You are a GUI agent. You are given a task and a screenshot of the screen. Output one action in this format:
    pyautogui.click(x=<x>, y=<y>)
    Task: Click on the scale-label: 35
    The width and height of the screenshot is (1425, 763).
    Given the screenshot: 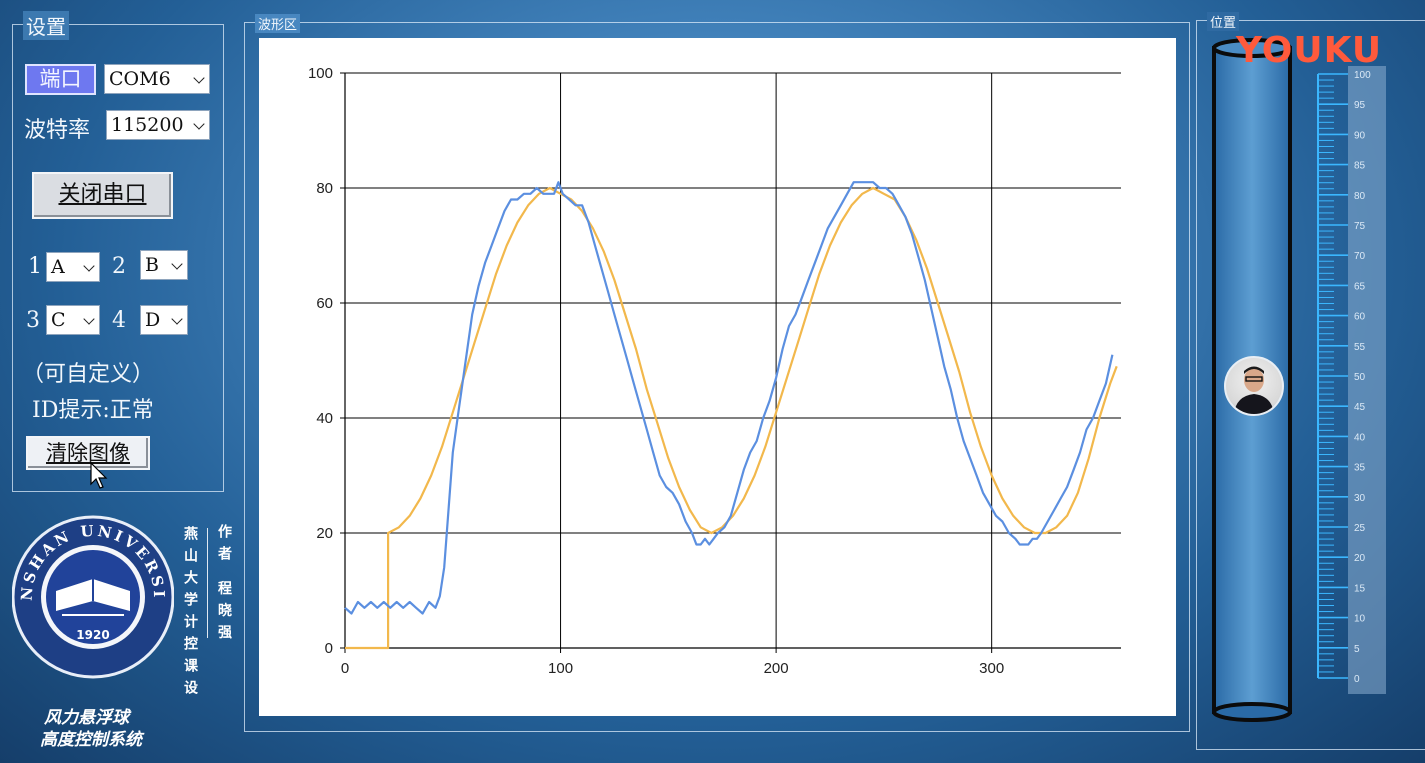 What is the action you would take?
    pyautogui.click(x=1360, y=468)
    